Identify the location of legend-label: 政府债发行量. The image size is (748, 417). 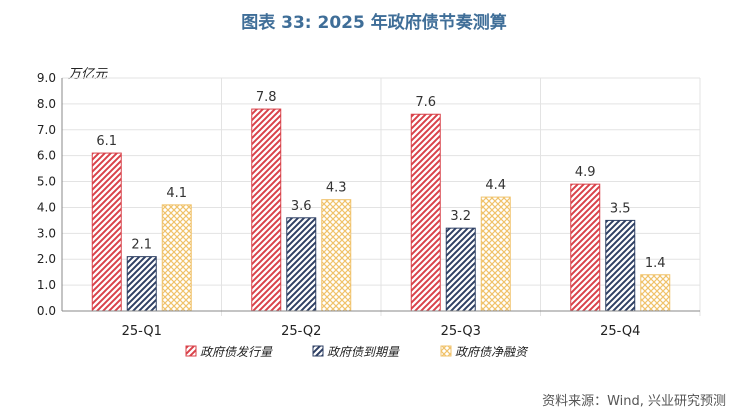
(236, 352).